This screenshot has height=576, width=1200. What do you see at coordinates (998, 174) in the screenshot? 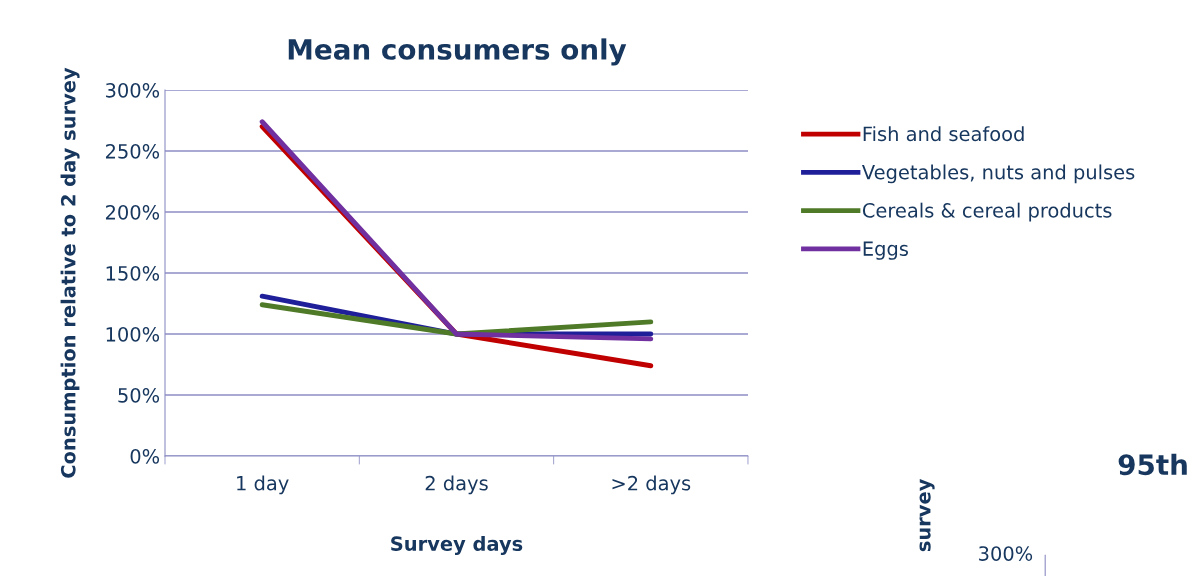
I see `legend-label: Vegetables, nuts and pulses` at bounding box center [998, 174].